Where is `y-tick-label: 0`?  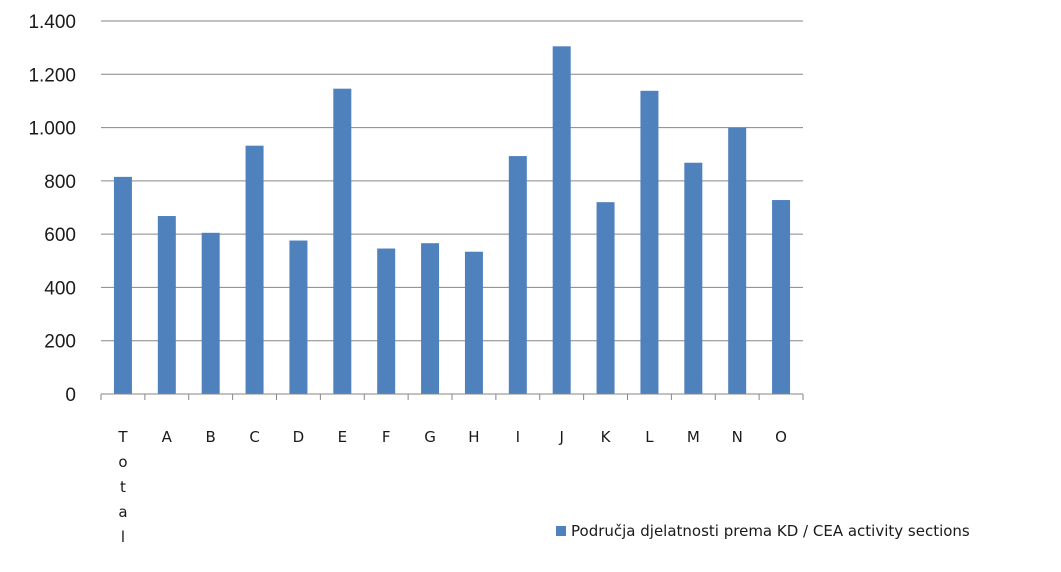
y-tick-label: 0 is located at coordinates (70, 395).